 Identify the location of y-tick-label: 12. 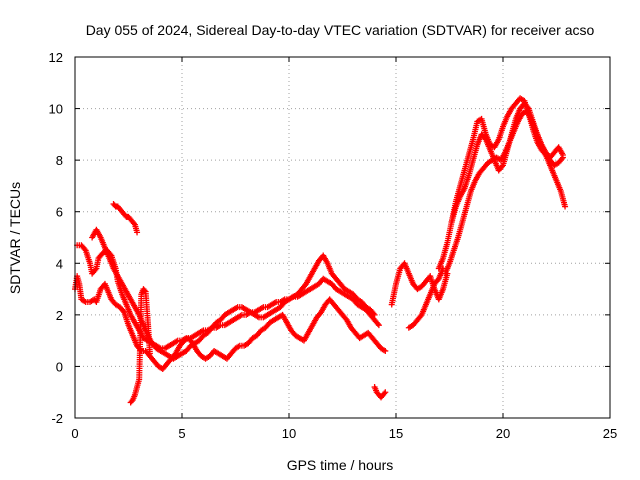
(56, 57).